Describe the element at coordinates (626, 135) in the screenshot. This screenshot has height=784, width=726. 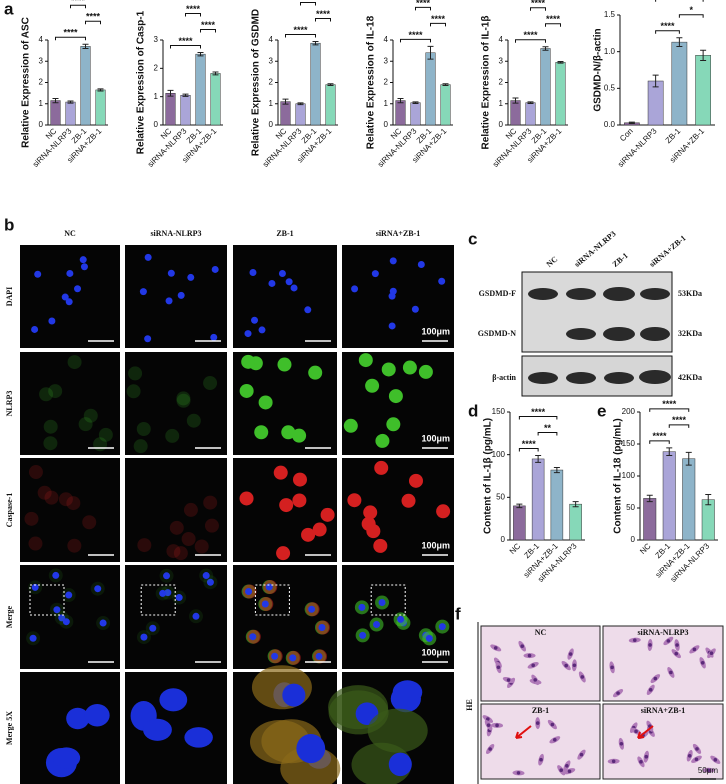
I see `x-tick-label: Con` at that location.